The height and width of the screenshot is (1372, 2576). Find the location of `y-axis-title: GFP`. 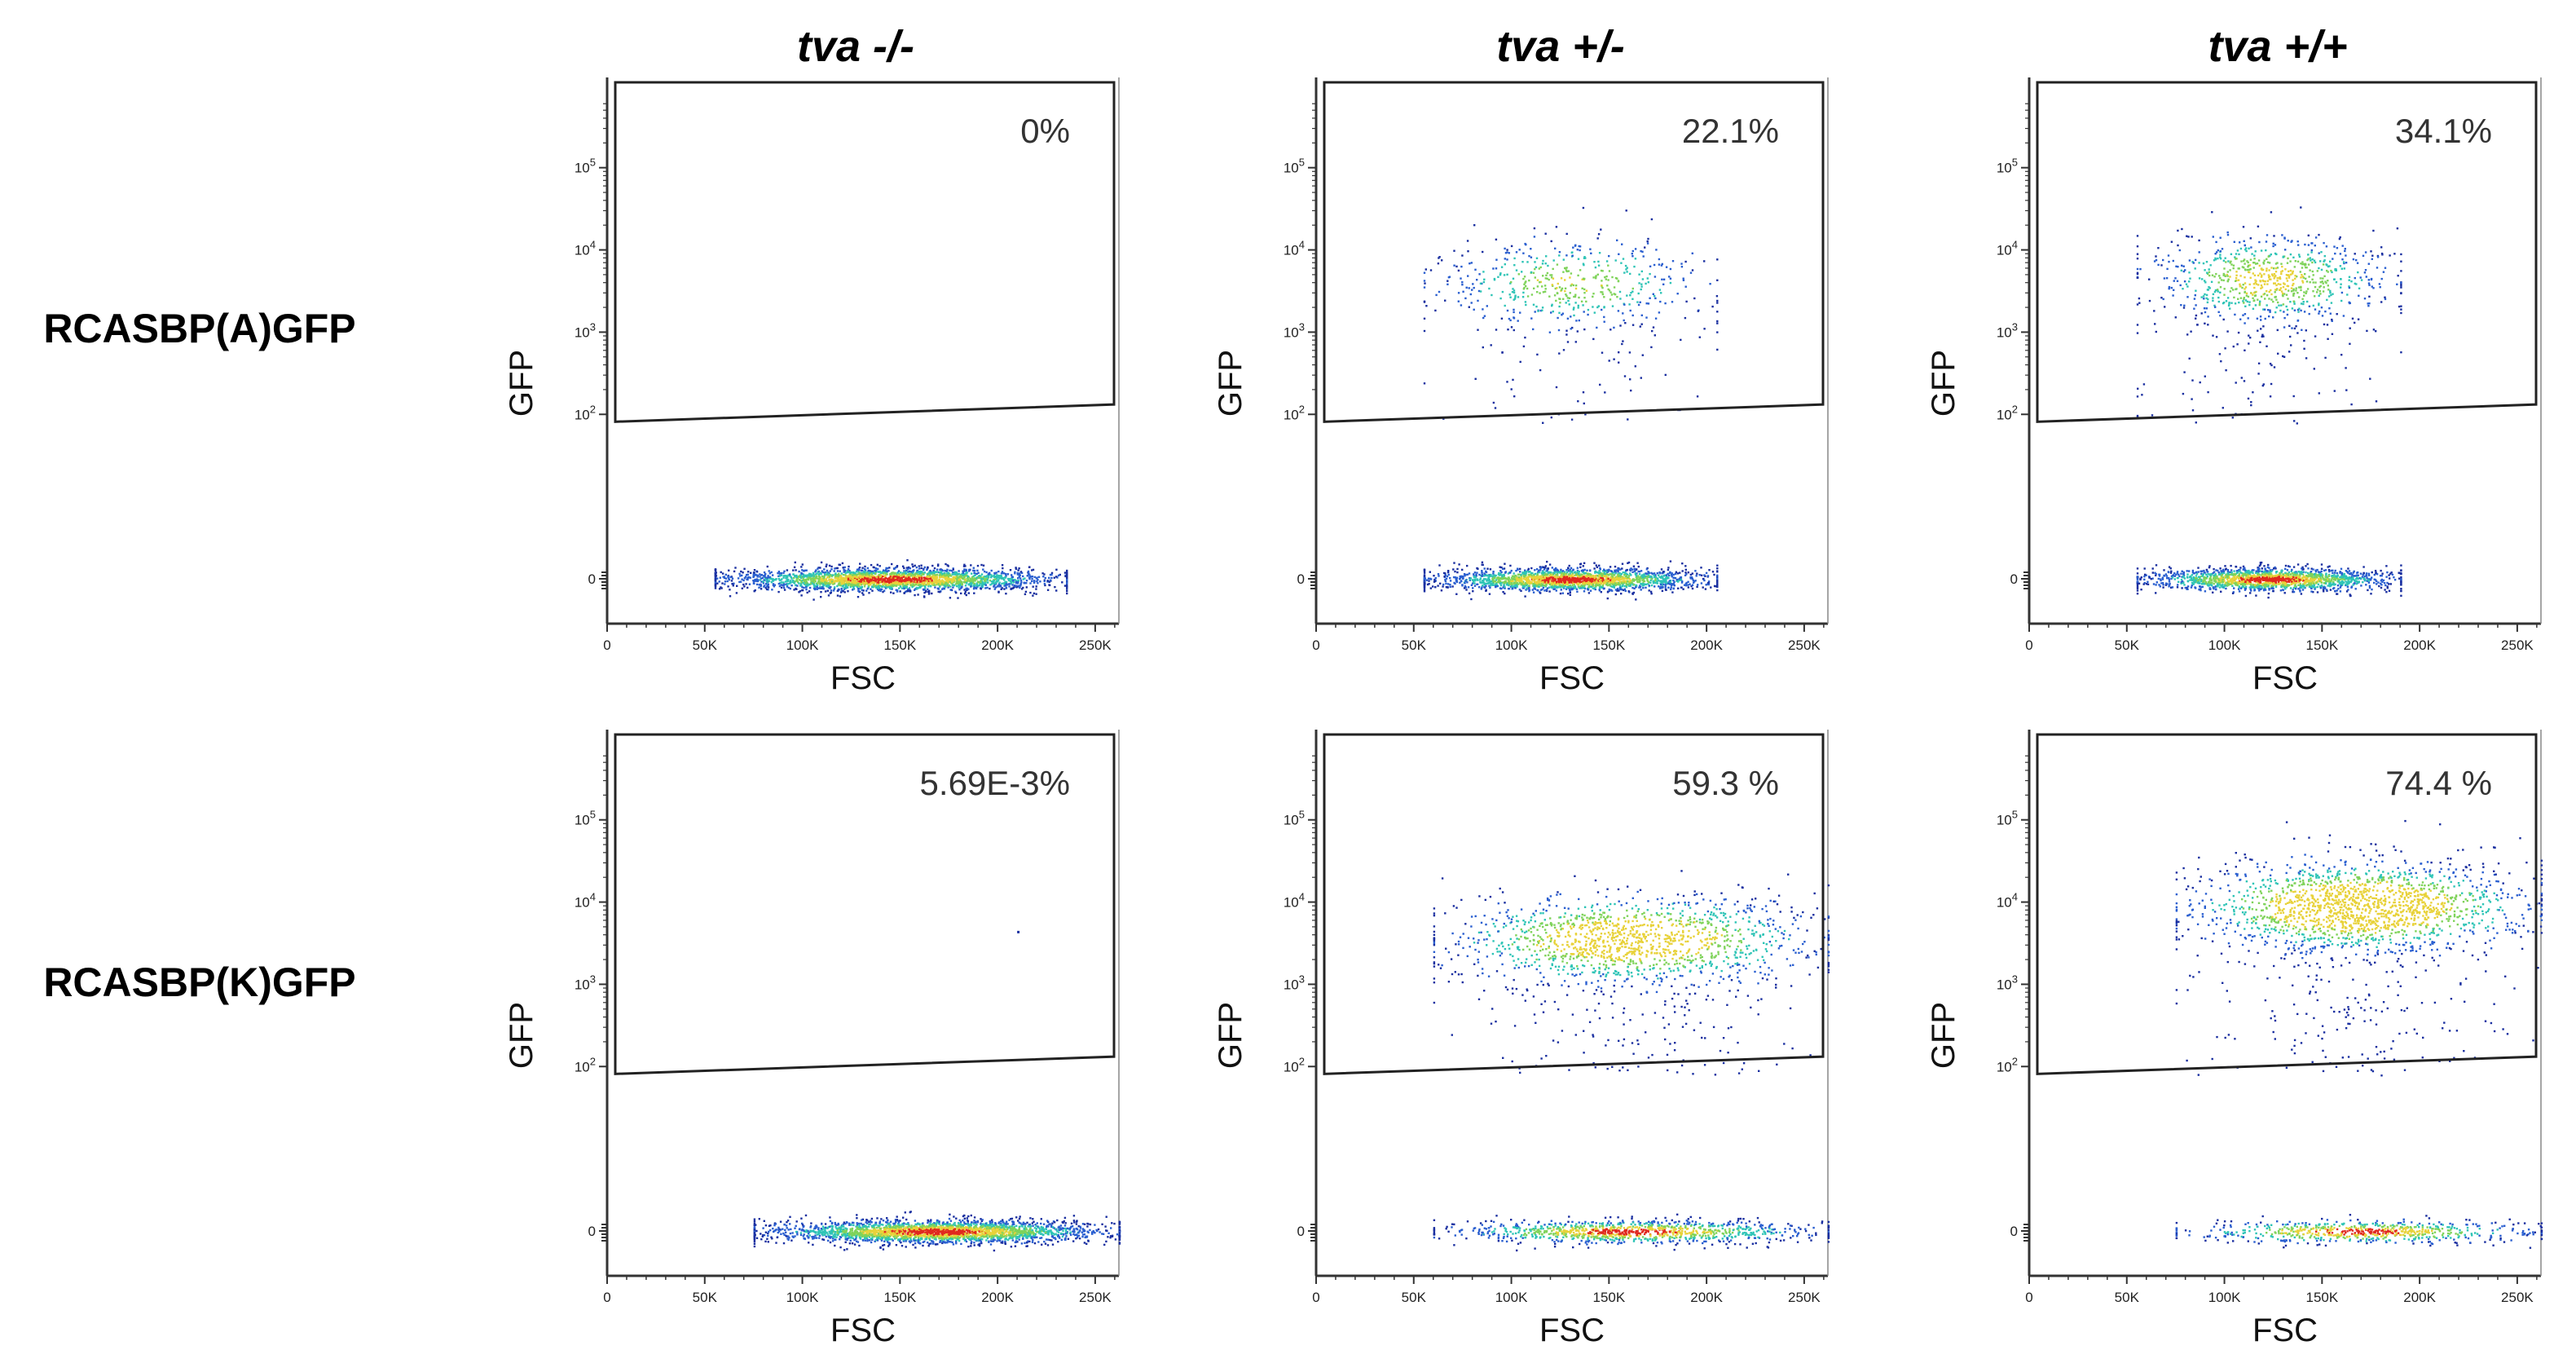

y-axis-title: GFP is located at coordinates (1230, 384).